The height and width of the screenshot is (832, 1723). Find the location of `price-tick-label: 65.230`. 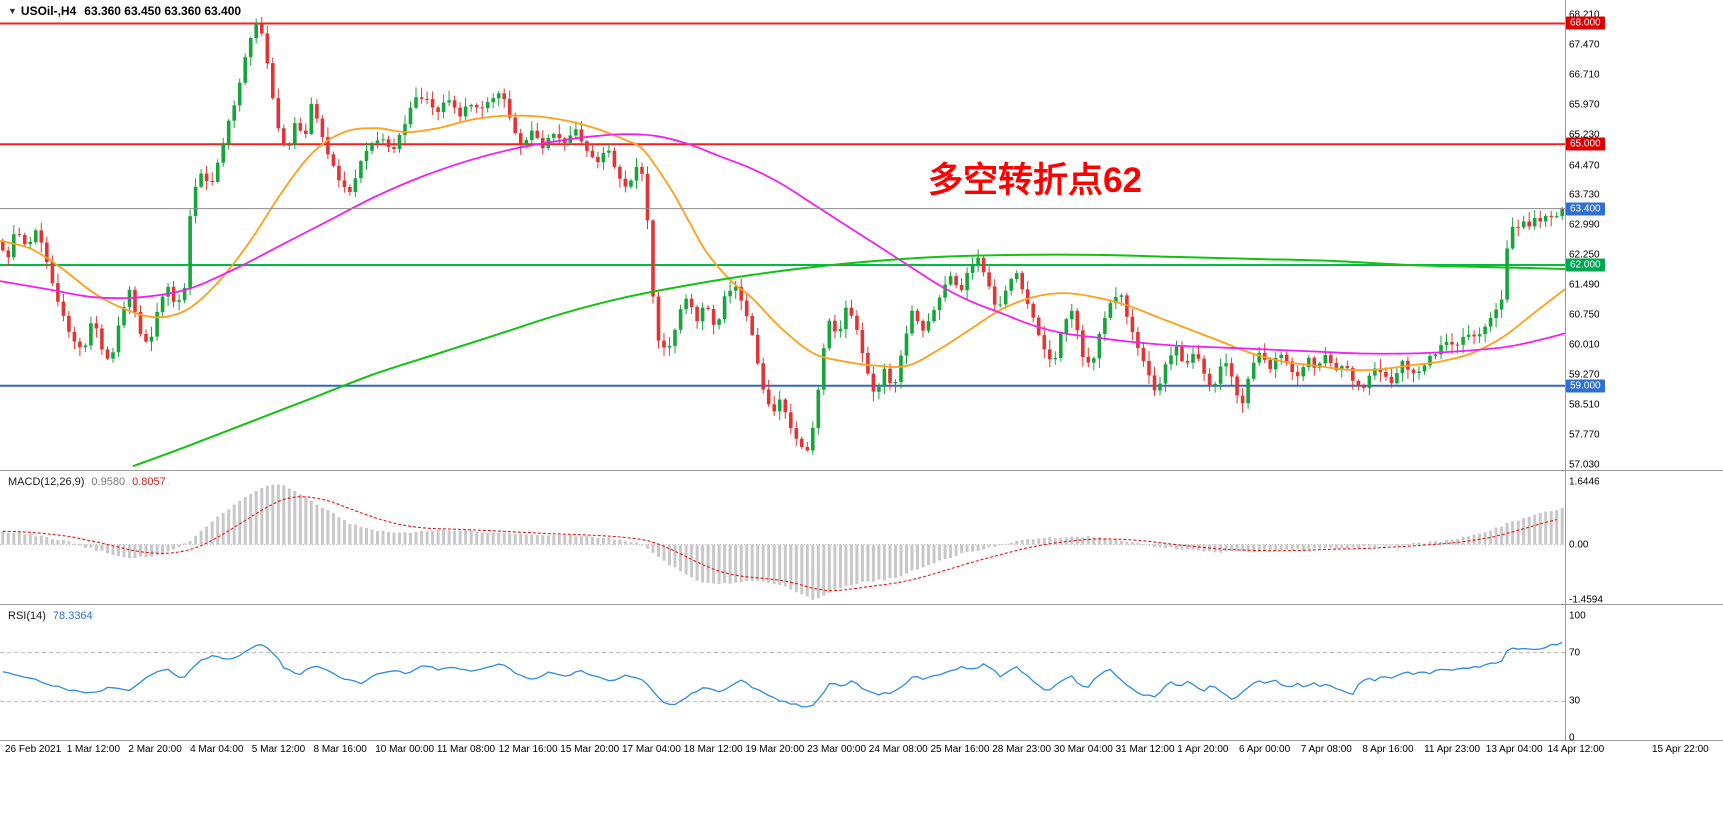

price-tick-label: 65.230 is located at coordinates (1584, 135).